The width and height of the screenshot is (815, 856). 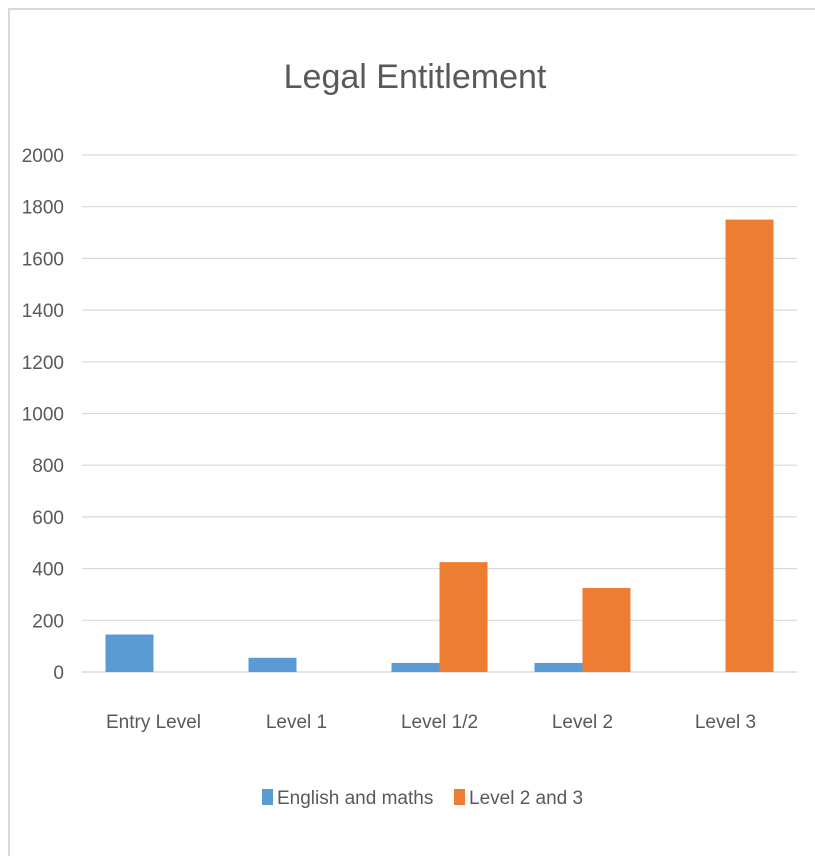 I want to click on y-tick-label: 800, so click(x=48, y=466).